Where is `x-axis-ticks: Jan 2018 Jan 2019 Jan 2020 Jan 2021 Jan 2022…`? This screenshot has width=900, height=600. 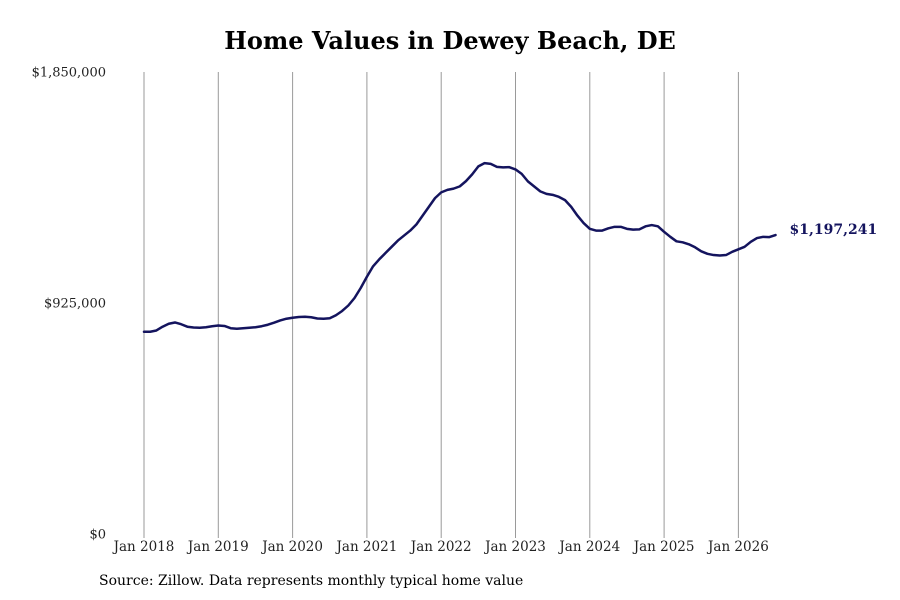
x-axis-ticks: Jan 2018 Jan 2019 Jan 2020 Jan 2021 Jan 2022… is located at coordinates (440, 547).